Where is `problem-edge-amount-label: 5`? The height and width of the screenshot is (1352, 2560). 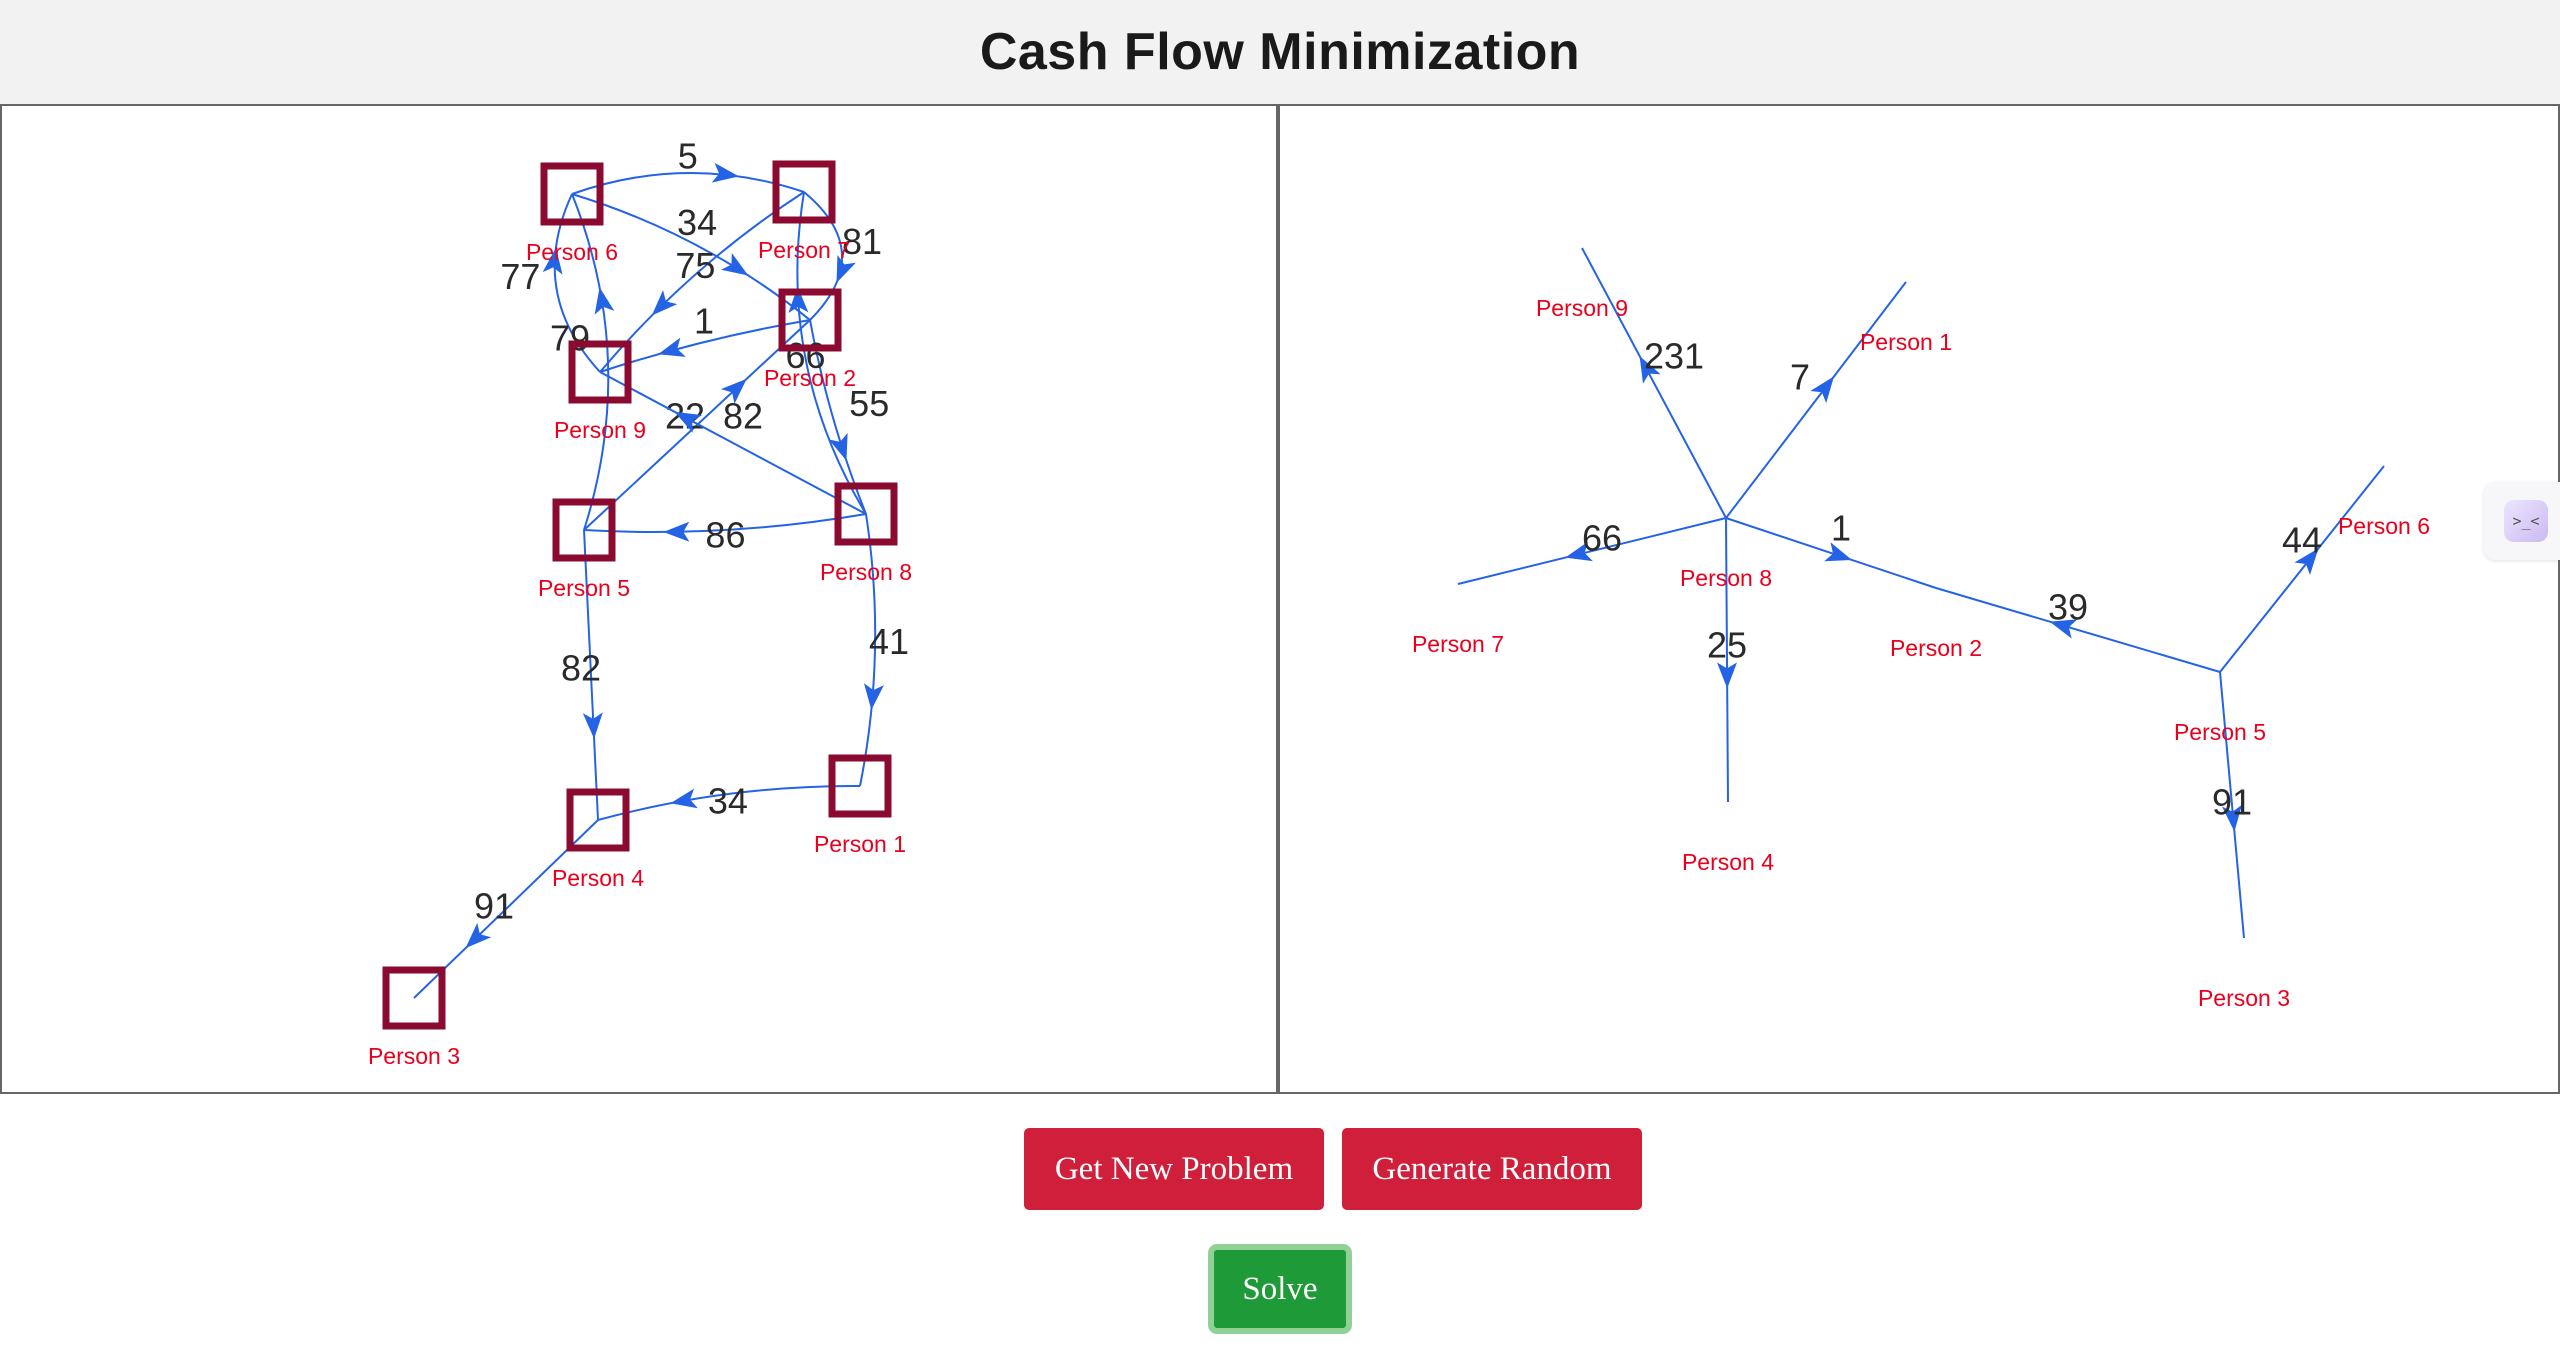
problem-edge-amount-label: 5 is located at coordinates (688, 156).